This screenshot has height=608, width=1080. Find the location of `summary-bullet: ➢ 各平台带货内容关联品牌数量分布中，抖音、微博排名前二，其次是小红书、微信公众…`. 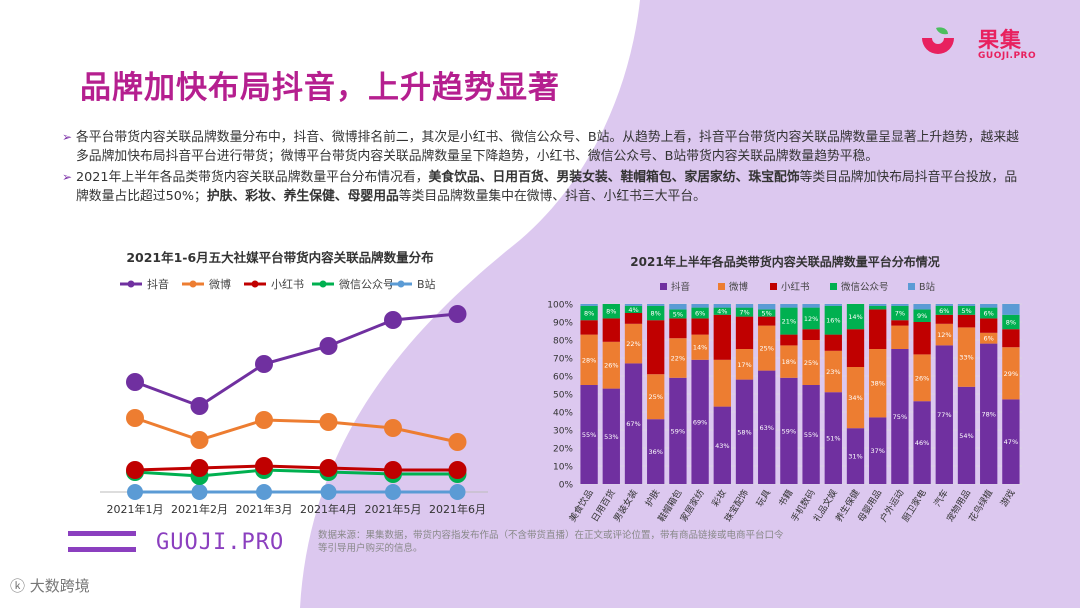

summary-bullet: ➢ 各平台带货内容关联品牌数量分布中，抖音、微博排名前二，其次是小红书、微信公众… is located at coordinates (542, 147).